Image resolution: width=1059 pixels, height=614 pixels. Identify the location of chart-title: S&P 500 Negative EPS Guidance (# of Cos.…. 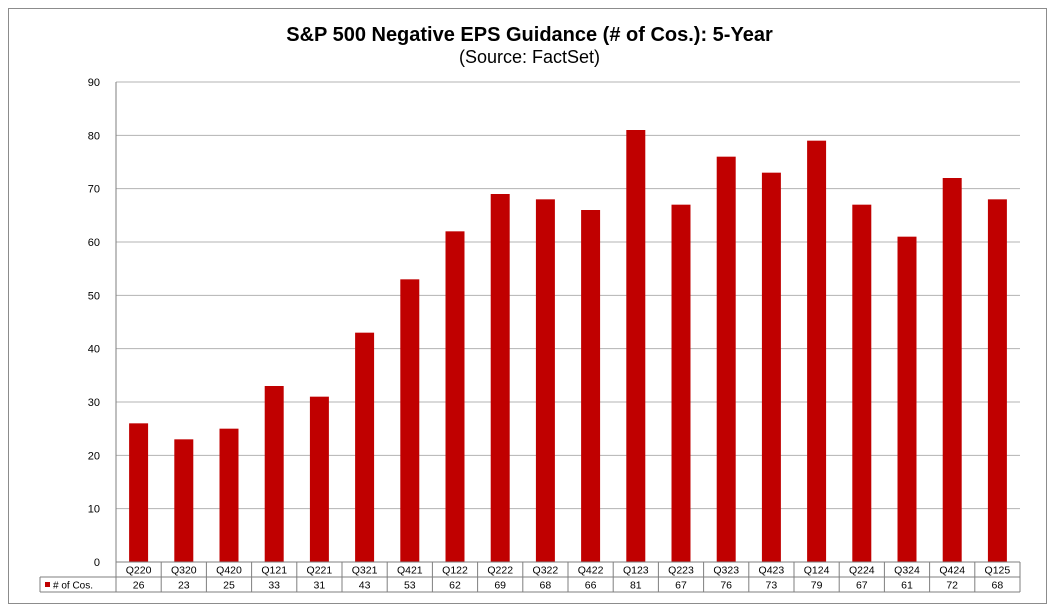
(529, 35).